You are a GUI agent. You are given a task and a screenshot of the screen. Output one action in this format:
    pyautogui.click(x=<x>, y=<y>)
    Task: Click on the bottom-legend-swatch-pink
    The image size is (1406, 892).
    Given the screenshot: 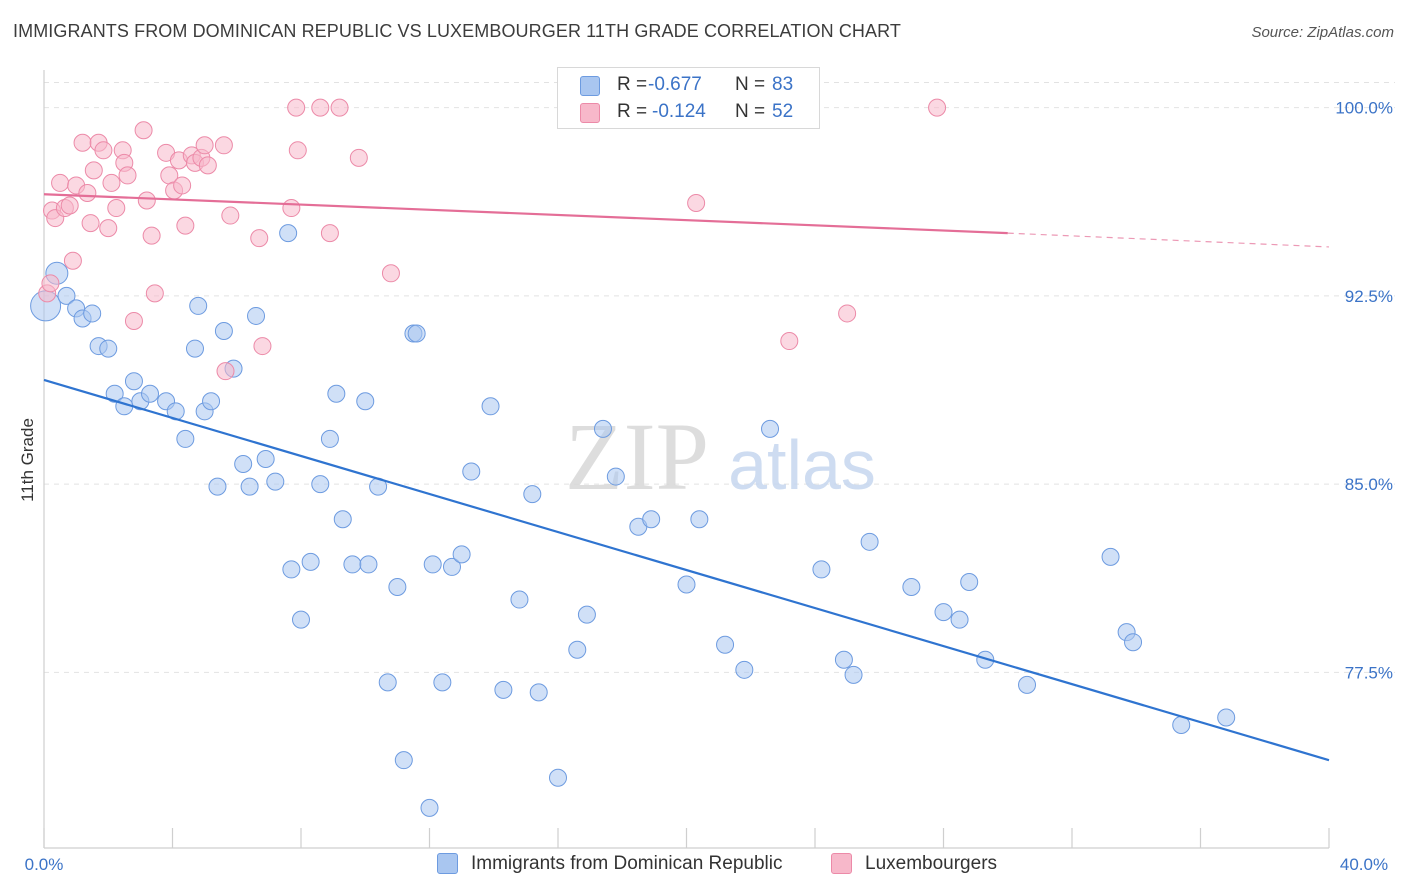 What is the action you would take?
    pyautogui.click(x=841, y=863)
    